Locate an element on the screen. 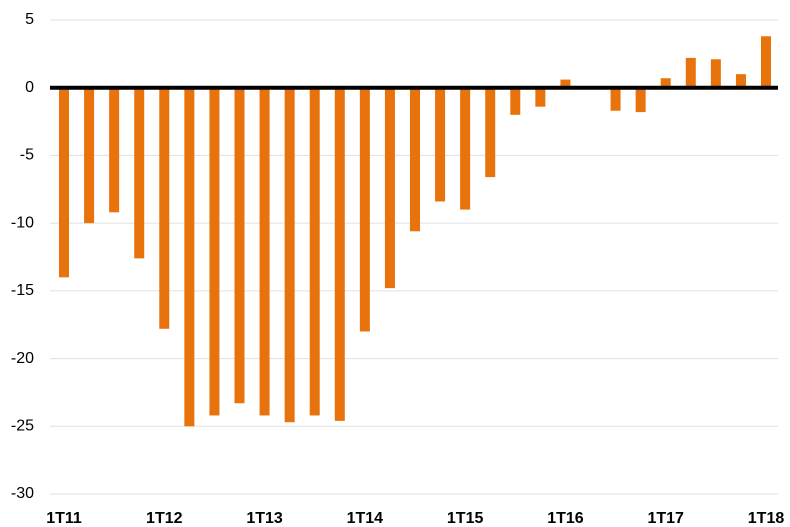 Image resolution: width=790 pixels, height=527 pixels. x-tick-label: 1T13 is located at coordinates (264, 518).